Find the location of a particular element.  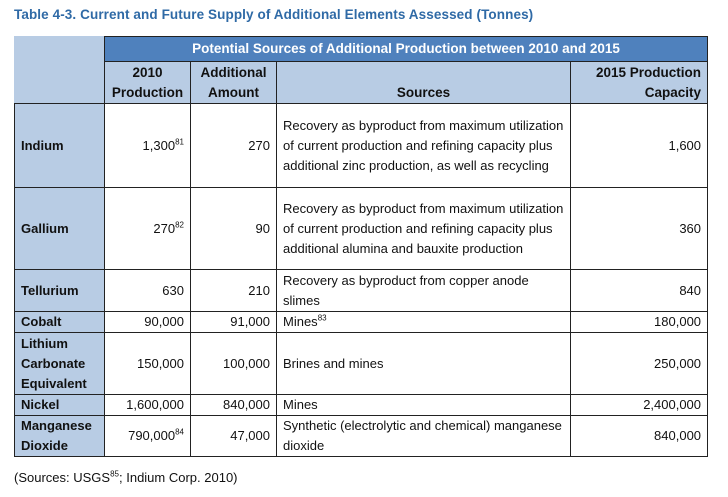

footnote-ref: 85 is located at coordinates (114, 474).